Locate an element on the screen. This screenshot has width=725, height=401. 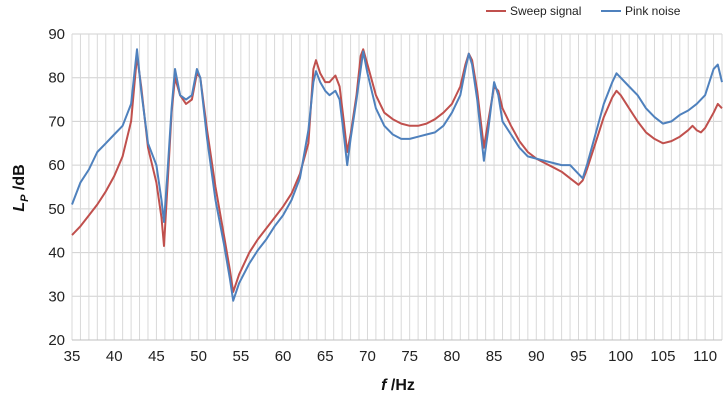
y-tick-label: 80 is located at coordinates (56, 78).